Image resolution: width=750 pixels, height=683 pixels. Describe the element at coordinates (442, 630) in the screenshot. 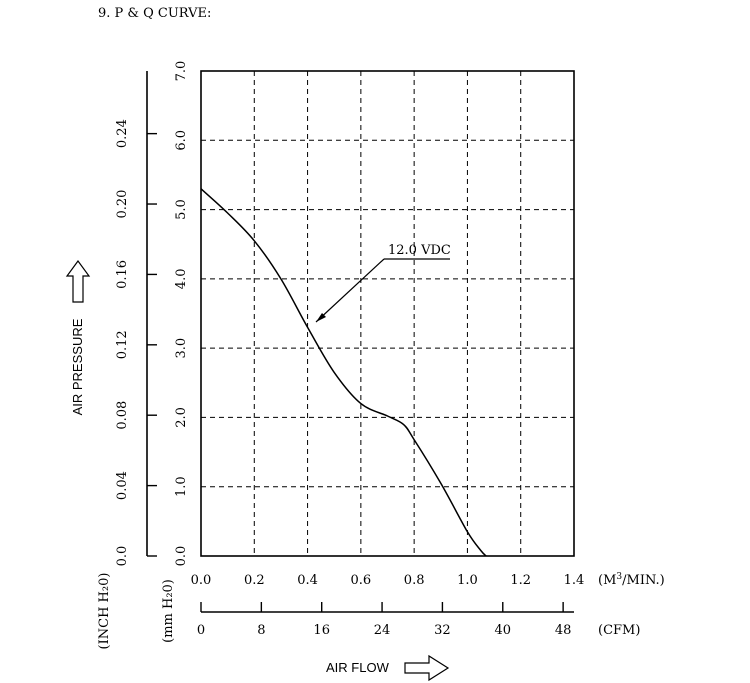

I see `cfm-tick-label: 32` at that location.